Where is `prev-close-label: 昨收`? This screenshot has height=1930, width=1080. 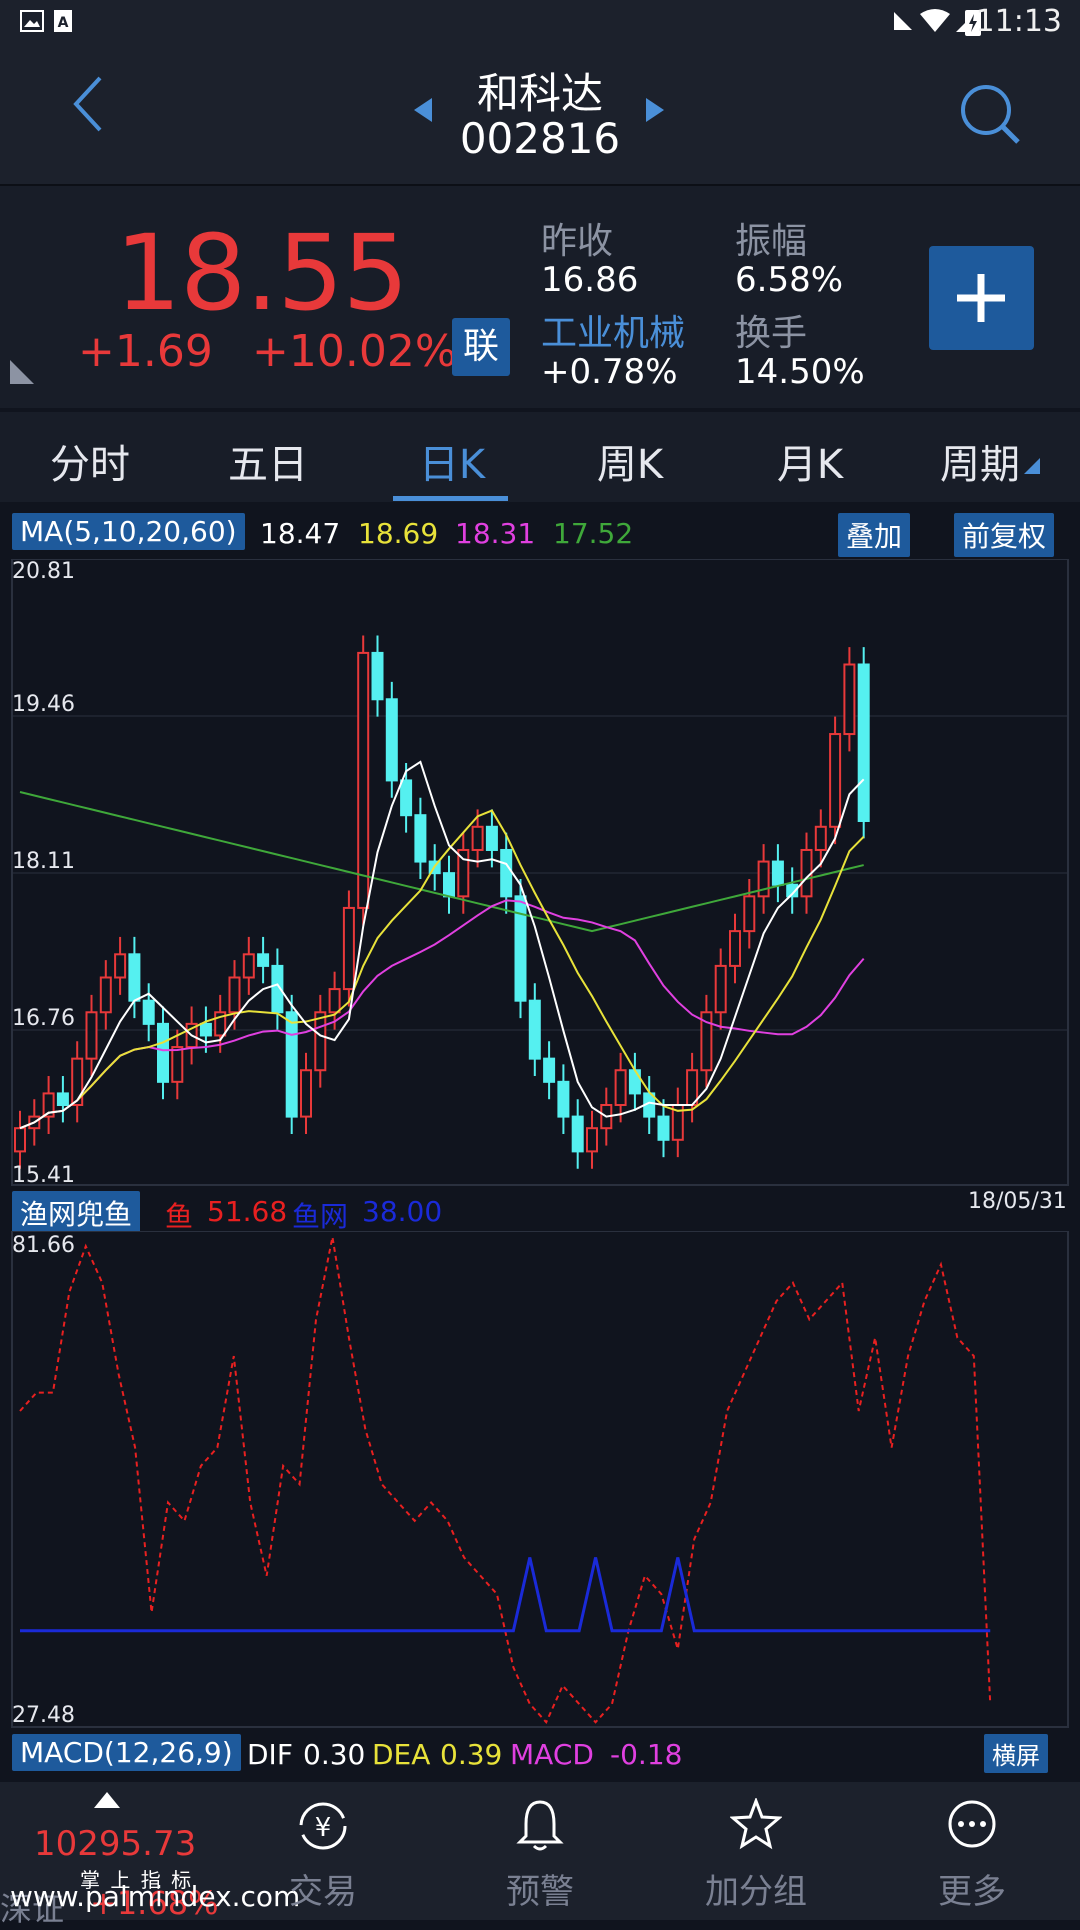
prev-close-label: 昨收 is located at coordinates (577, 241).